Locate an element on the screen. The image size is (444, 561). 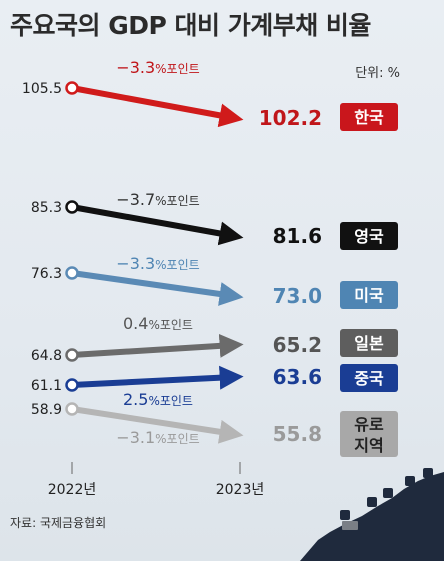
end-value-label: 55.8 is located at coordinates (297, 434).